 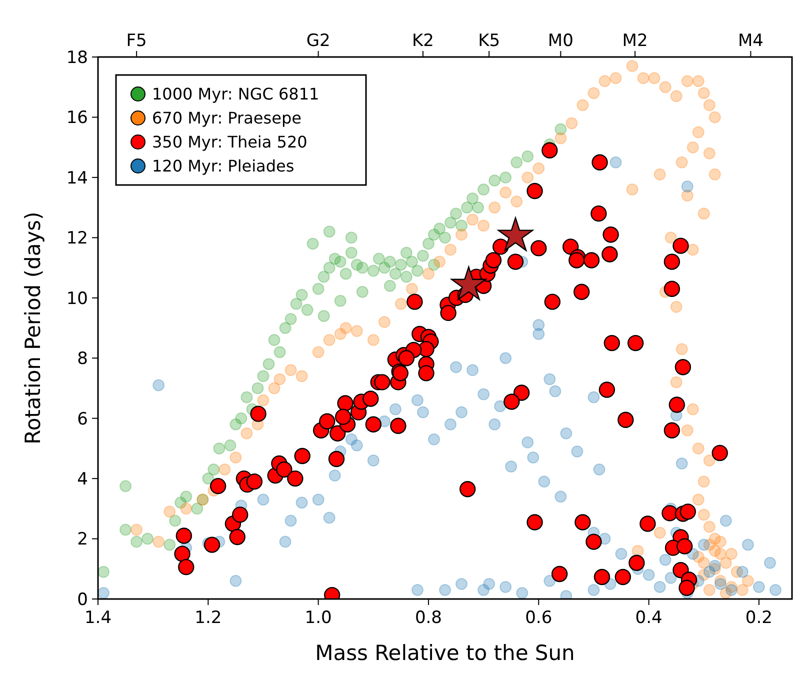 What do you see at coordinates (82, 359) in the screenshot?
I see `y-tick-label: 8` at bounding box center [82, 359].